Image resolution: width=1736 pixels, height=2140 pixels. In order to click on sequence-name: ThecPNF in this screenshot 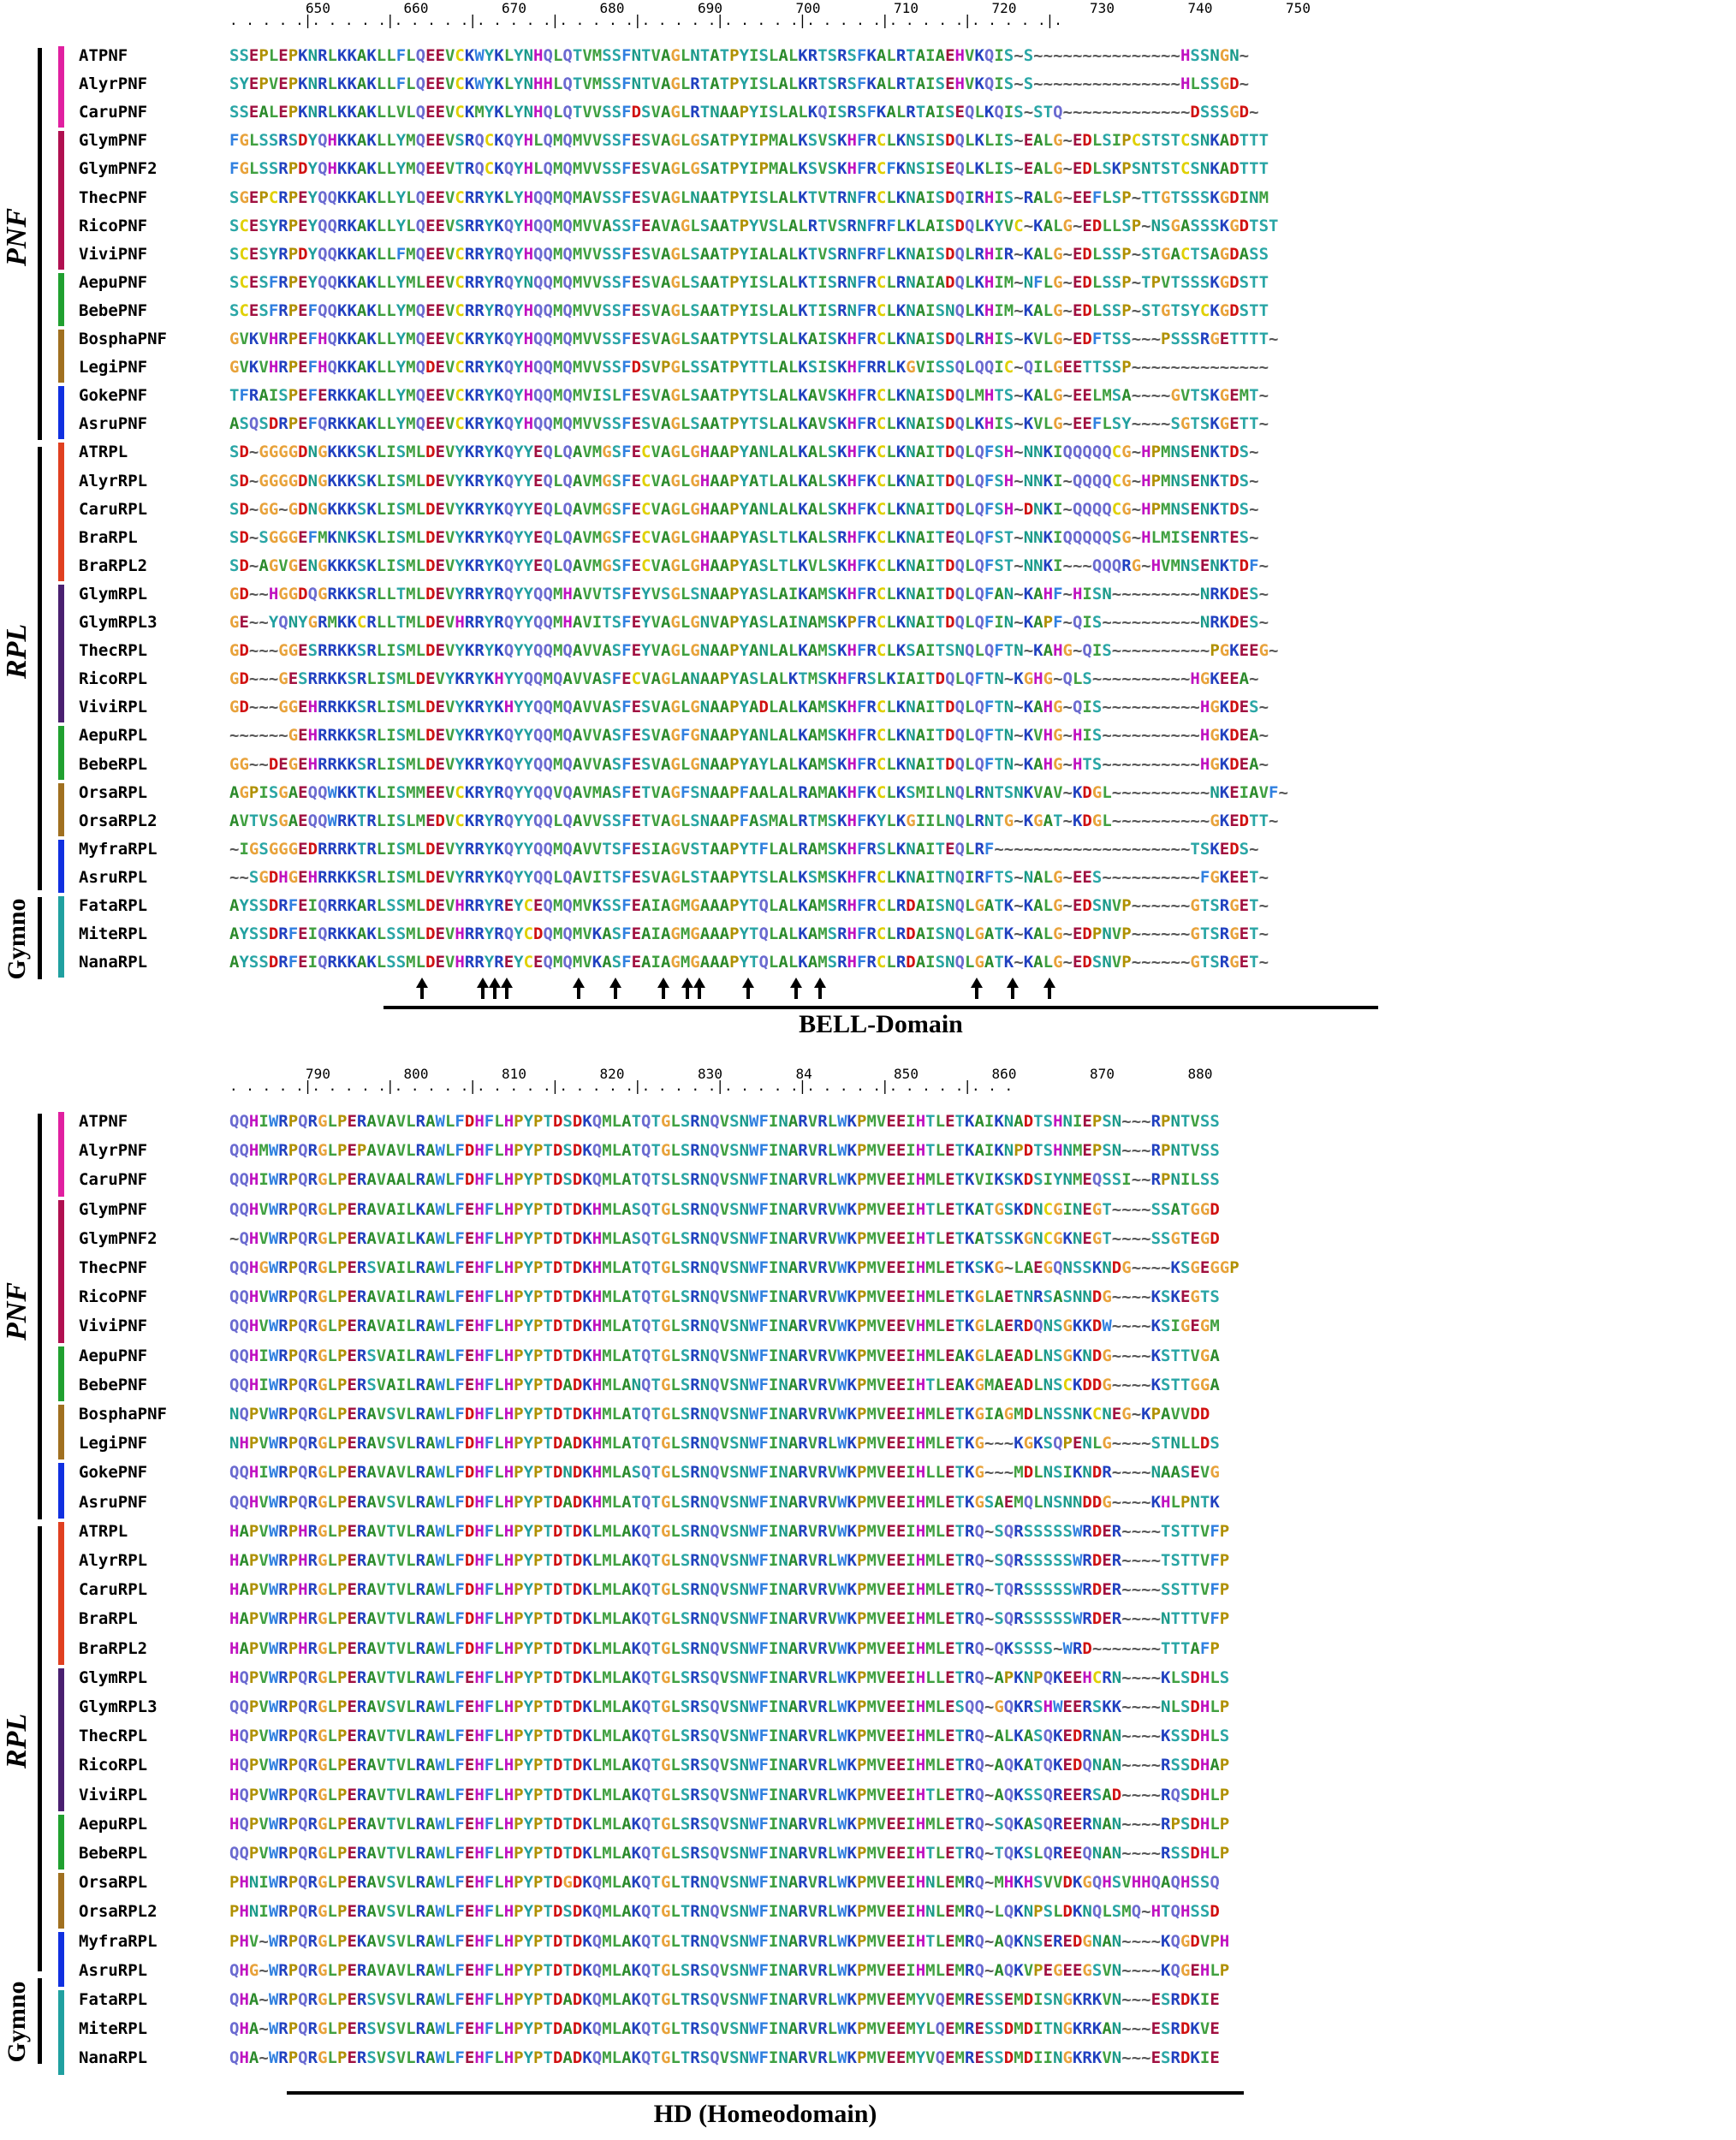, I will do `click(114, 197)`.